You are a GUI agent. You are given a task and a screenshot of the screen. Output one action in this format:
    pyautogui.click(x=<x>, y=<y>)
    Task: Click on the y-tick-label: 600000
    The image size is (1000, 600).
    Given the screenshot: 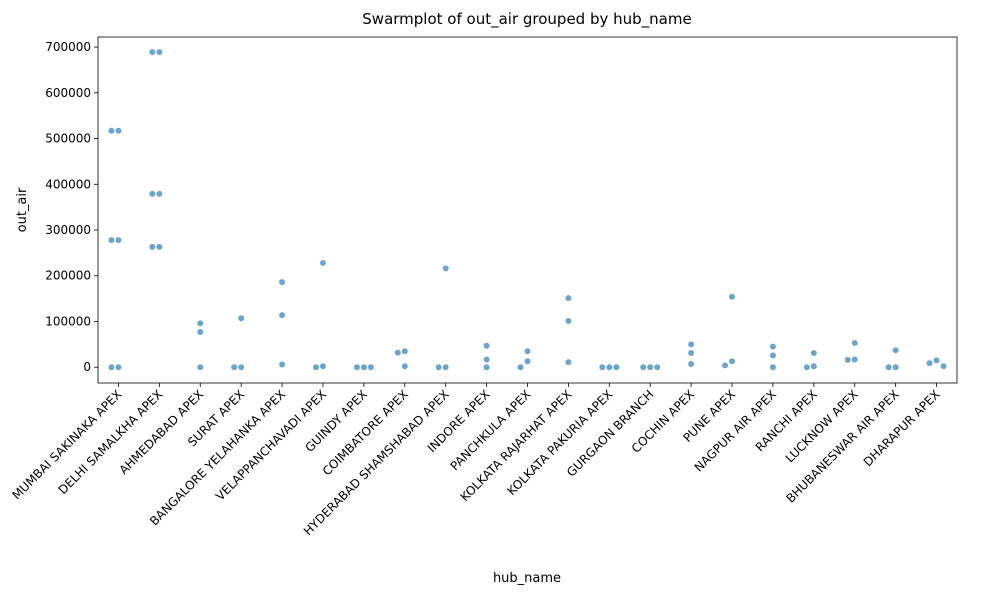 What is the action you would take?
    pyautogui.click(x=68, y=93)
    